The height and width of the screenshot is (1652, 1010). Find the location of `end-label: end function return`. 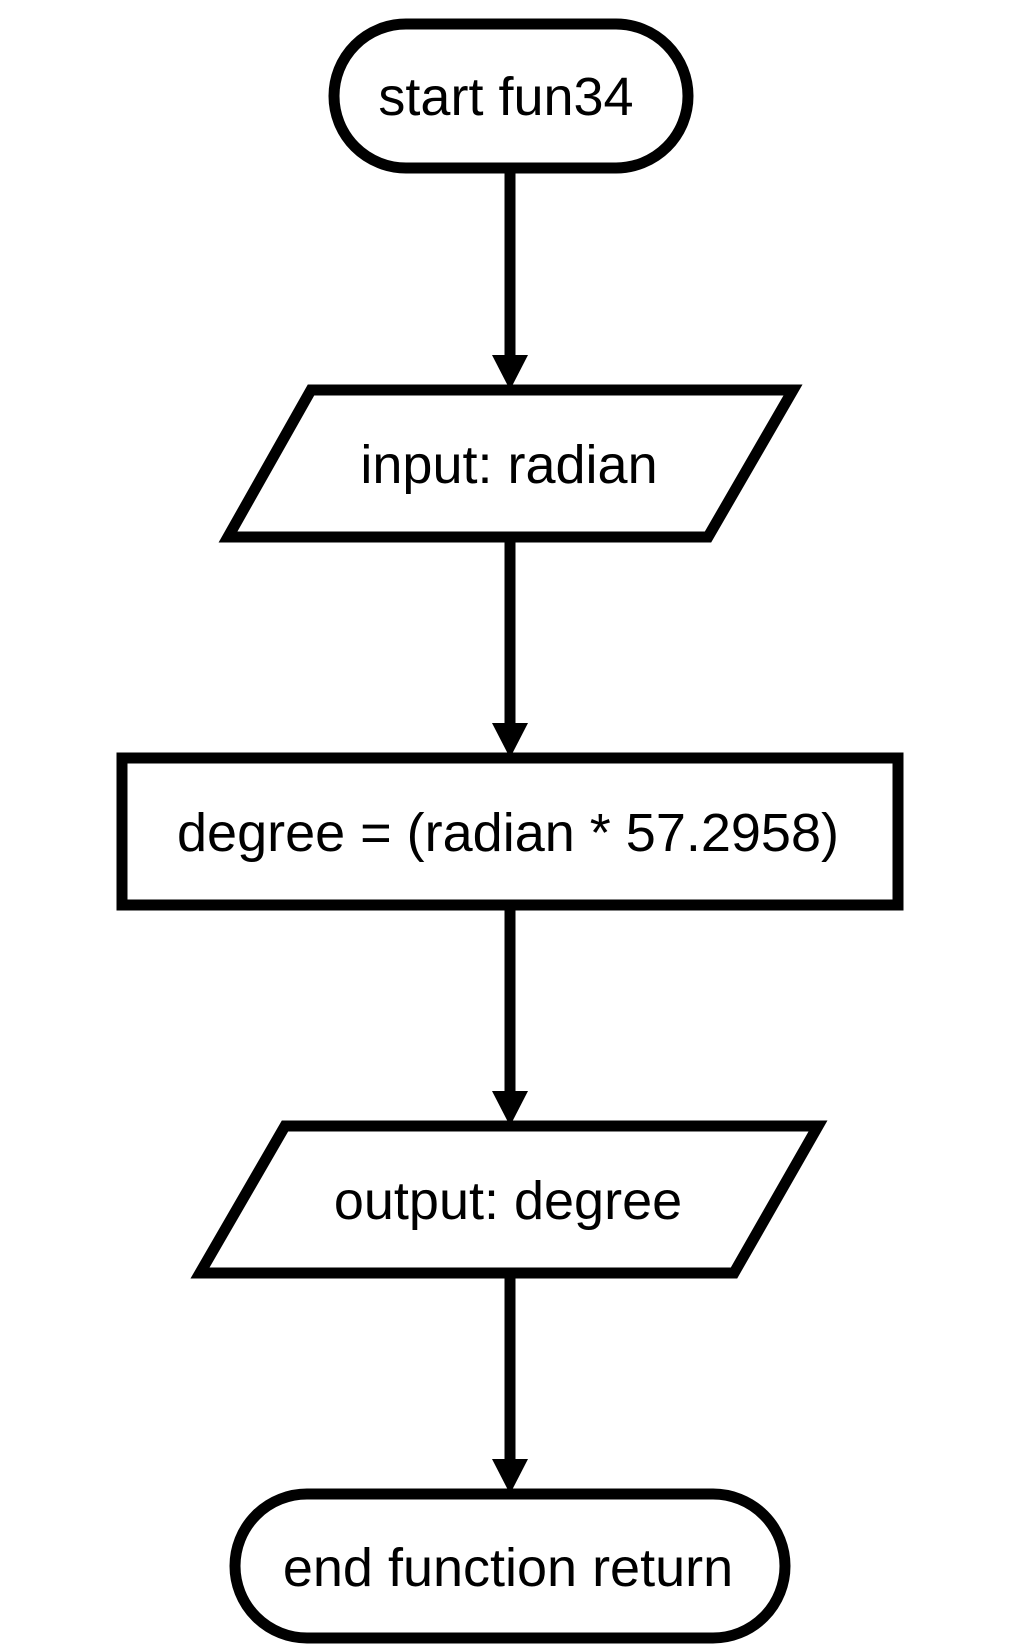

end-label: end function return is located at coordinates (508, 1568).